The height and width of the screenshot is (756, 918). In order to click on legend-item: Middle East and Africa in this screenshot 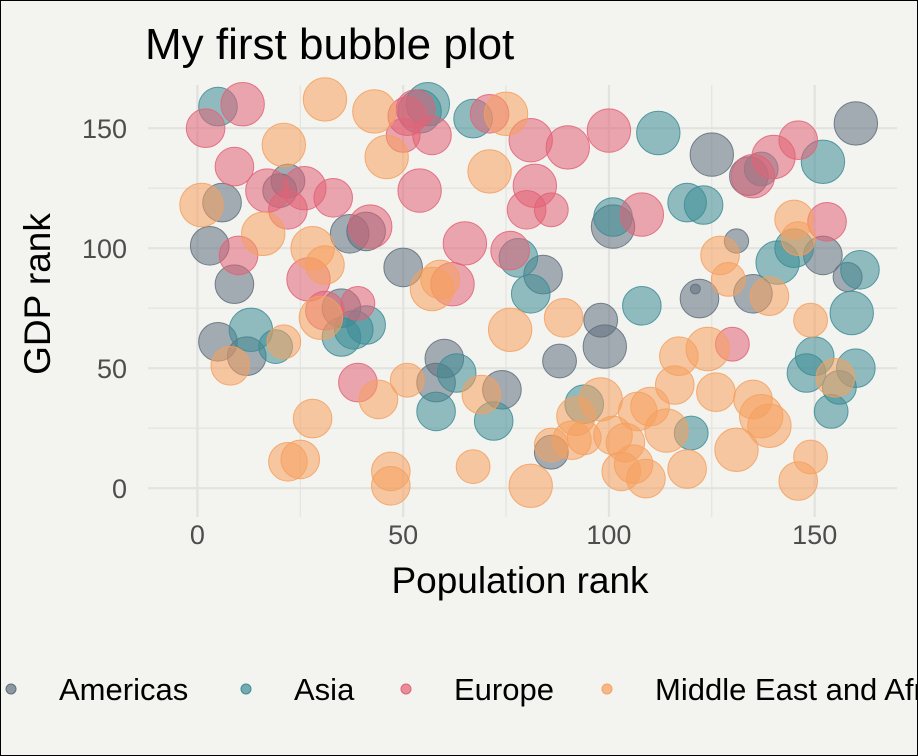, I will do `click(759, 689)`.